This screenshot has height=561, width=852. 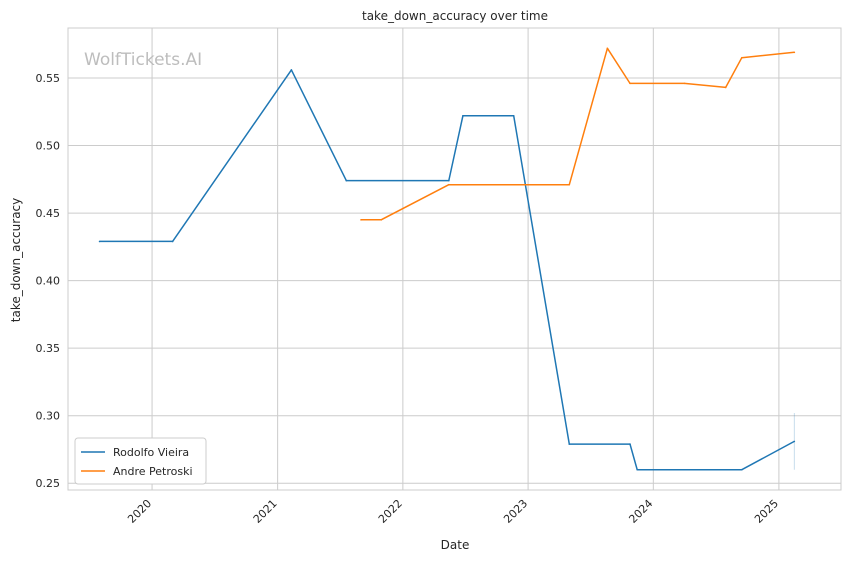 I want to click on legend-label-rodolfo-vieira: Rodolfo Vieira, so click(x=151, y=452).